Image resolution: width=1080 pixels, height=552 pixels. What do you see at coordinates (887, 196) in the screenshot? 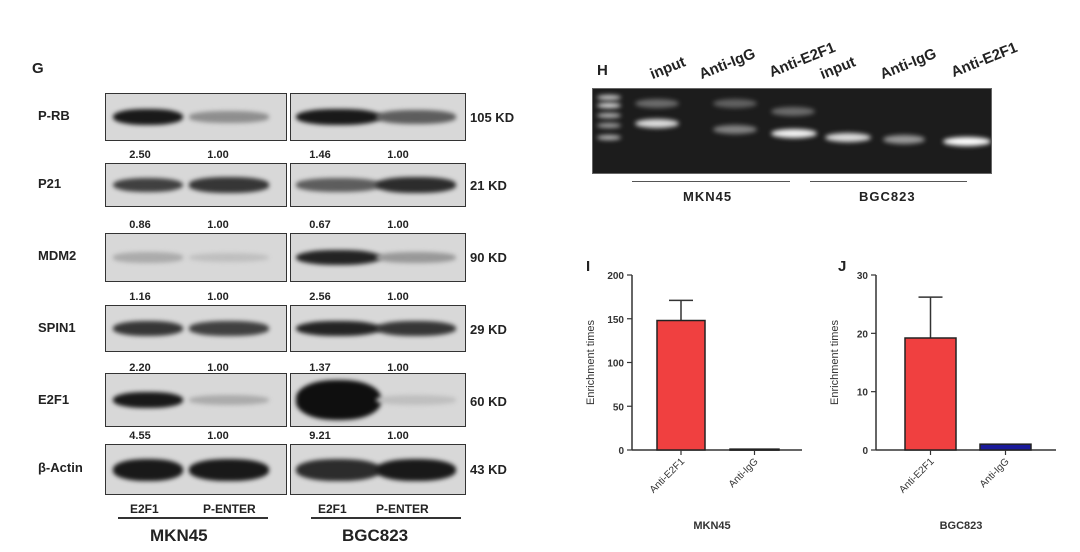
I see `gel-cell-label-bgc823: BGC823` at bounding box center [887, 196].